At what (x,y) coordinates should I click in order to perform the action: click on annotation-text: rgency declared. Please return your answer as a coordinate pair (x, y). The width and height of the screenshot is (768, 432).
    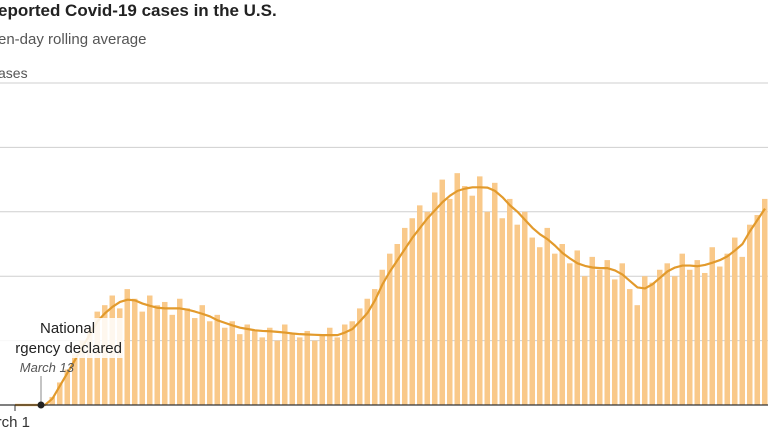
    Looking at the image, I should click on (68, 348).